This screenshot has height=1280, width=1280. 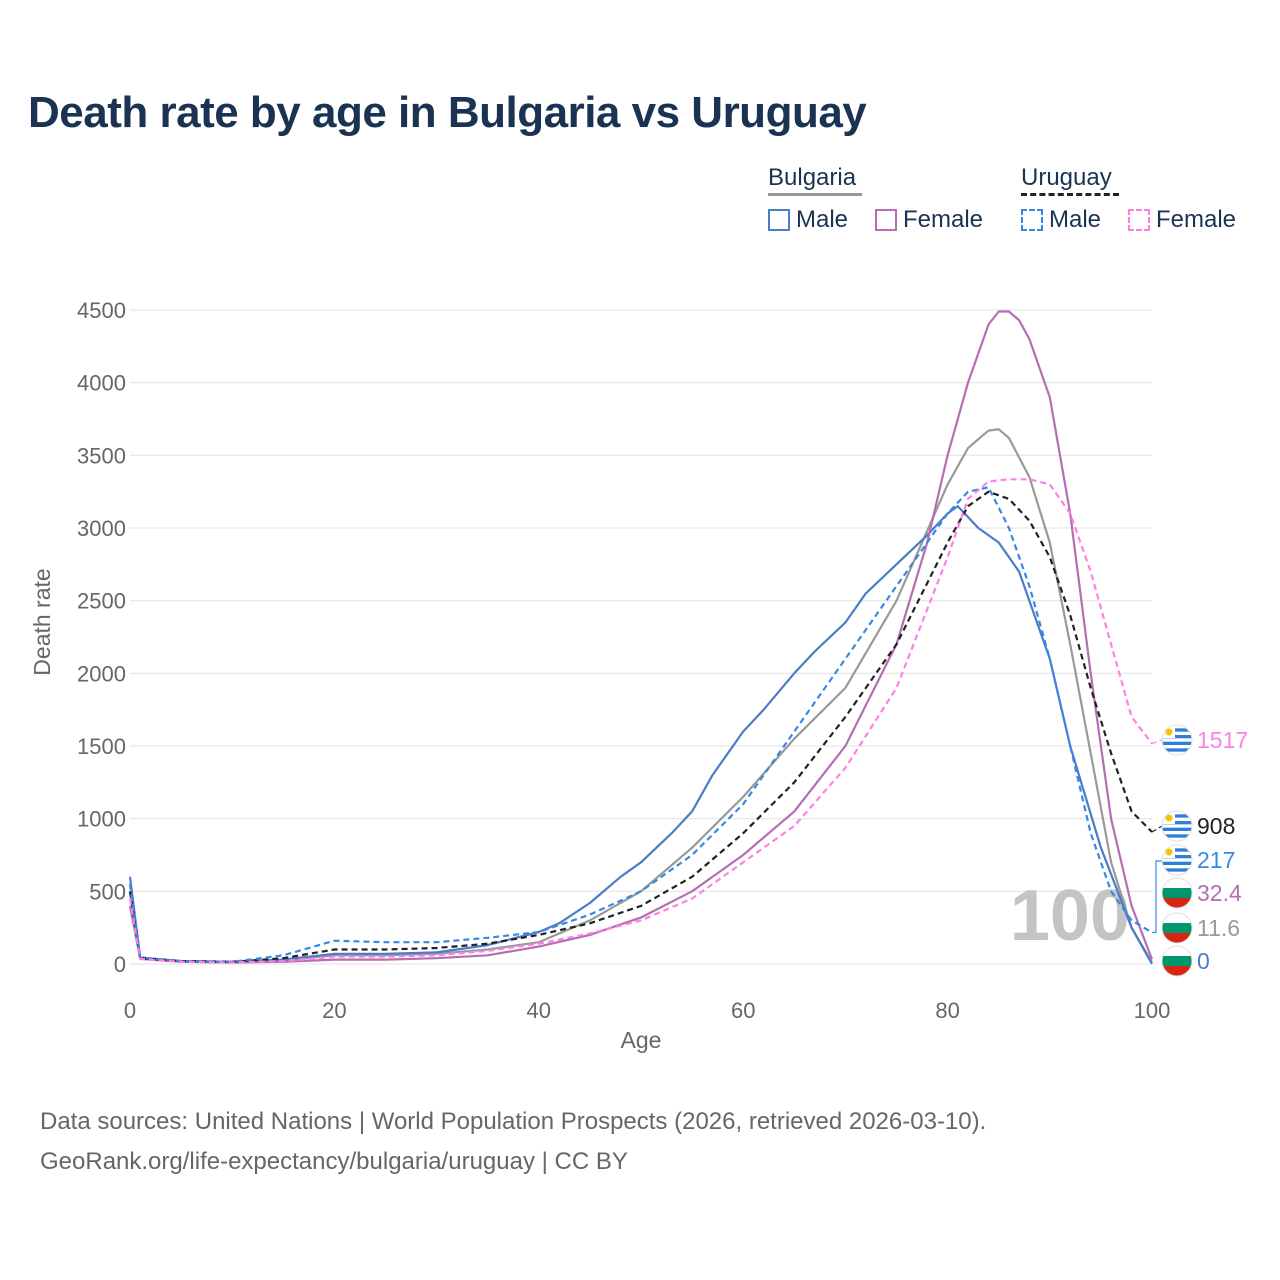 I want to click on y-tick-label: 3500, so click(x=101, y=455).